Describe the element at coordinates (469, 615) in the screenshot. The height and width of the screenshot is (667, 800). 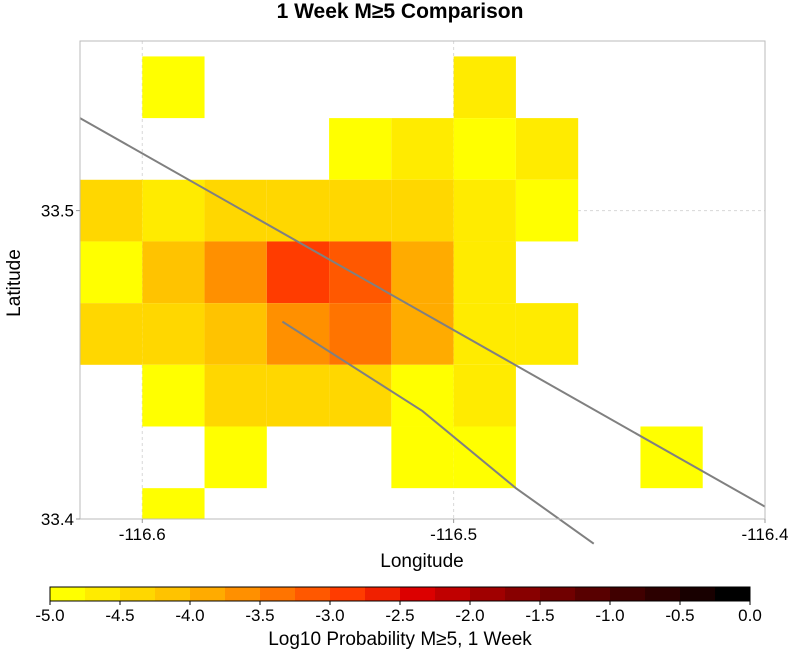
I see `colorbar-tick-label: -2.0` at that location.